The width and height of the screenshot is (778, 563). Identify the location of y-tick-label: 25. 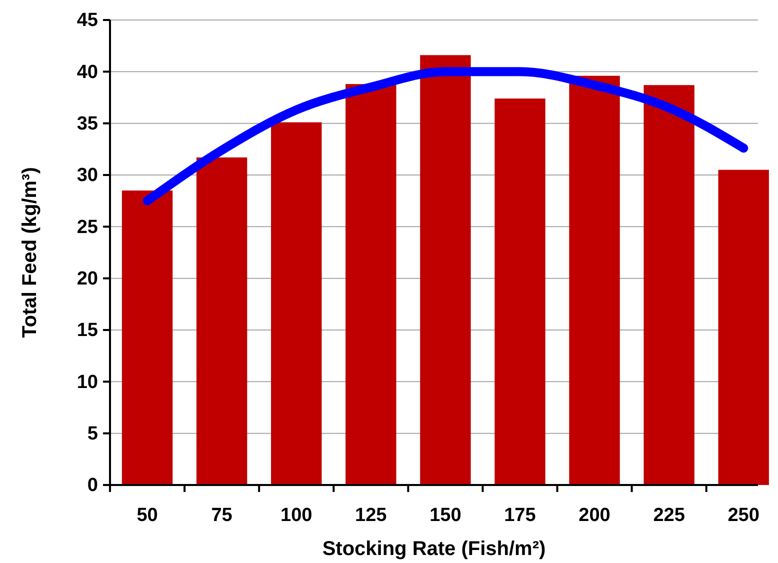
(87, 227).